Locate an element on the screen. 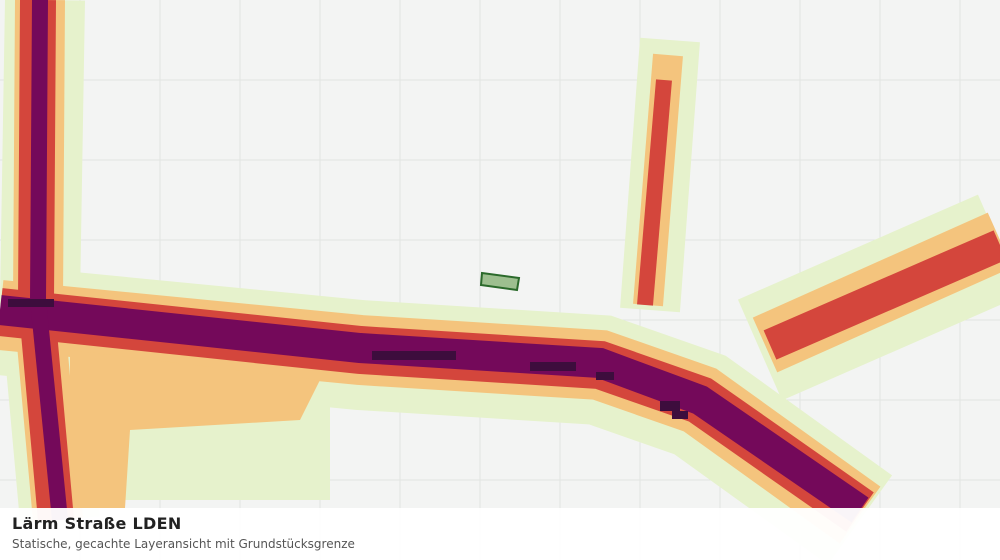 This screenshot has height=560, width=1000. parcel-boundary is located at coordinates (500, 281).